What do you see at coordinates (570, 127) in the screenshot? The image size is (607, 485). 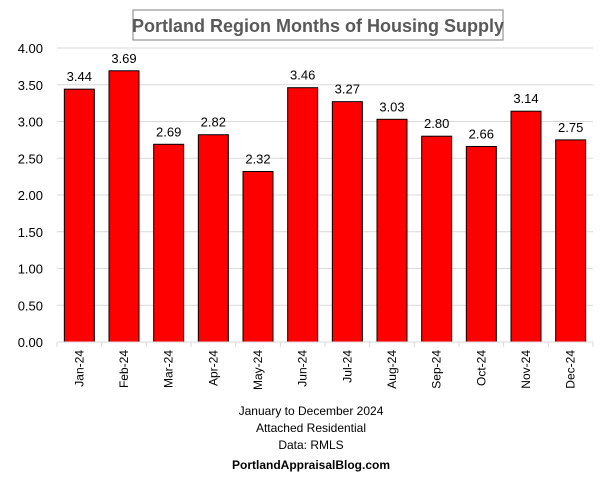 I see `data-label: 2.75` at bounding box center [570, 127].